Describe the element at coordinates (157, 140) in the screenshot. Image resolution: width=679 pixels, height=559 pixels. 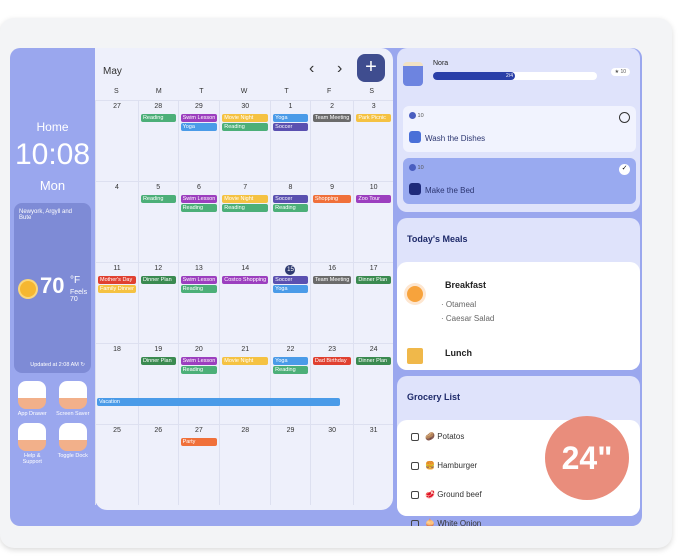
I see `day-cell: 28 Reading` at that location.